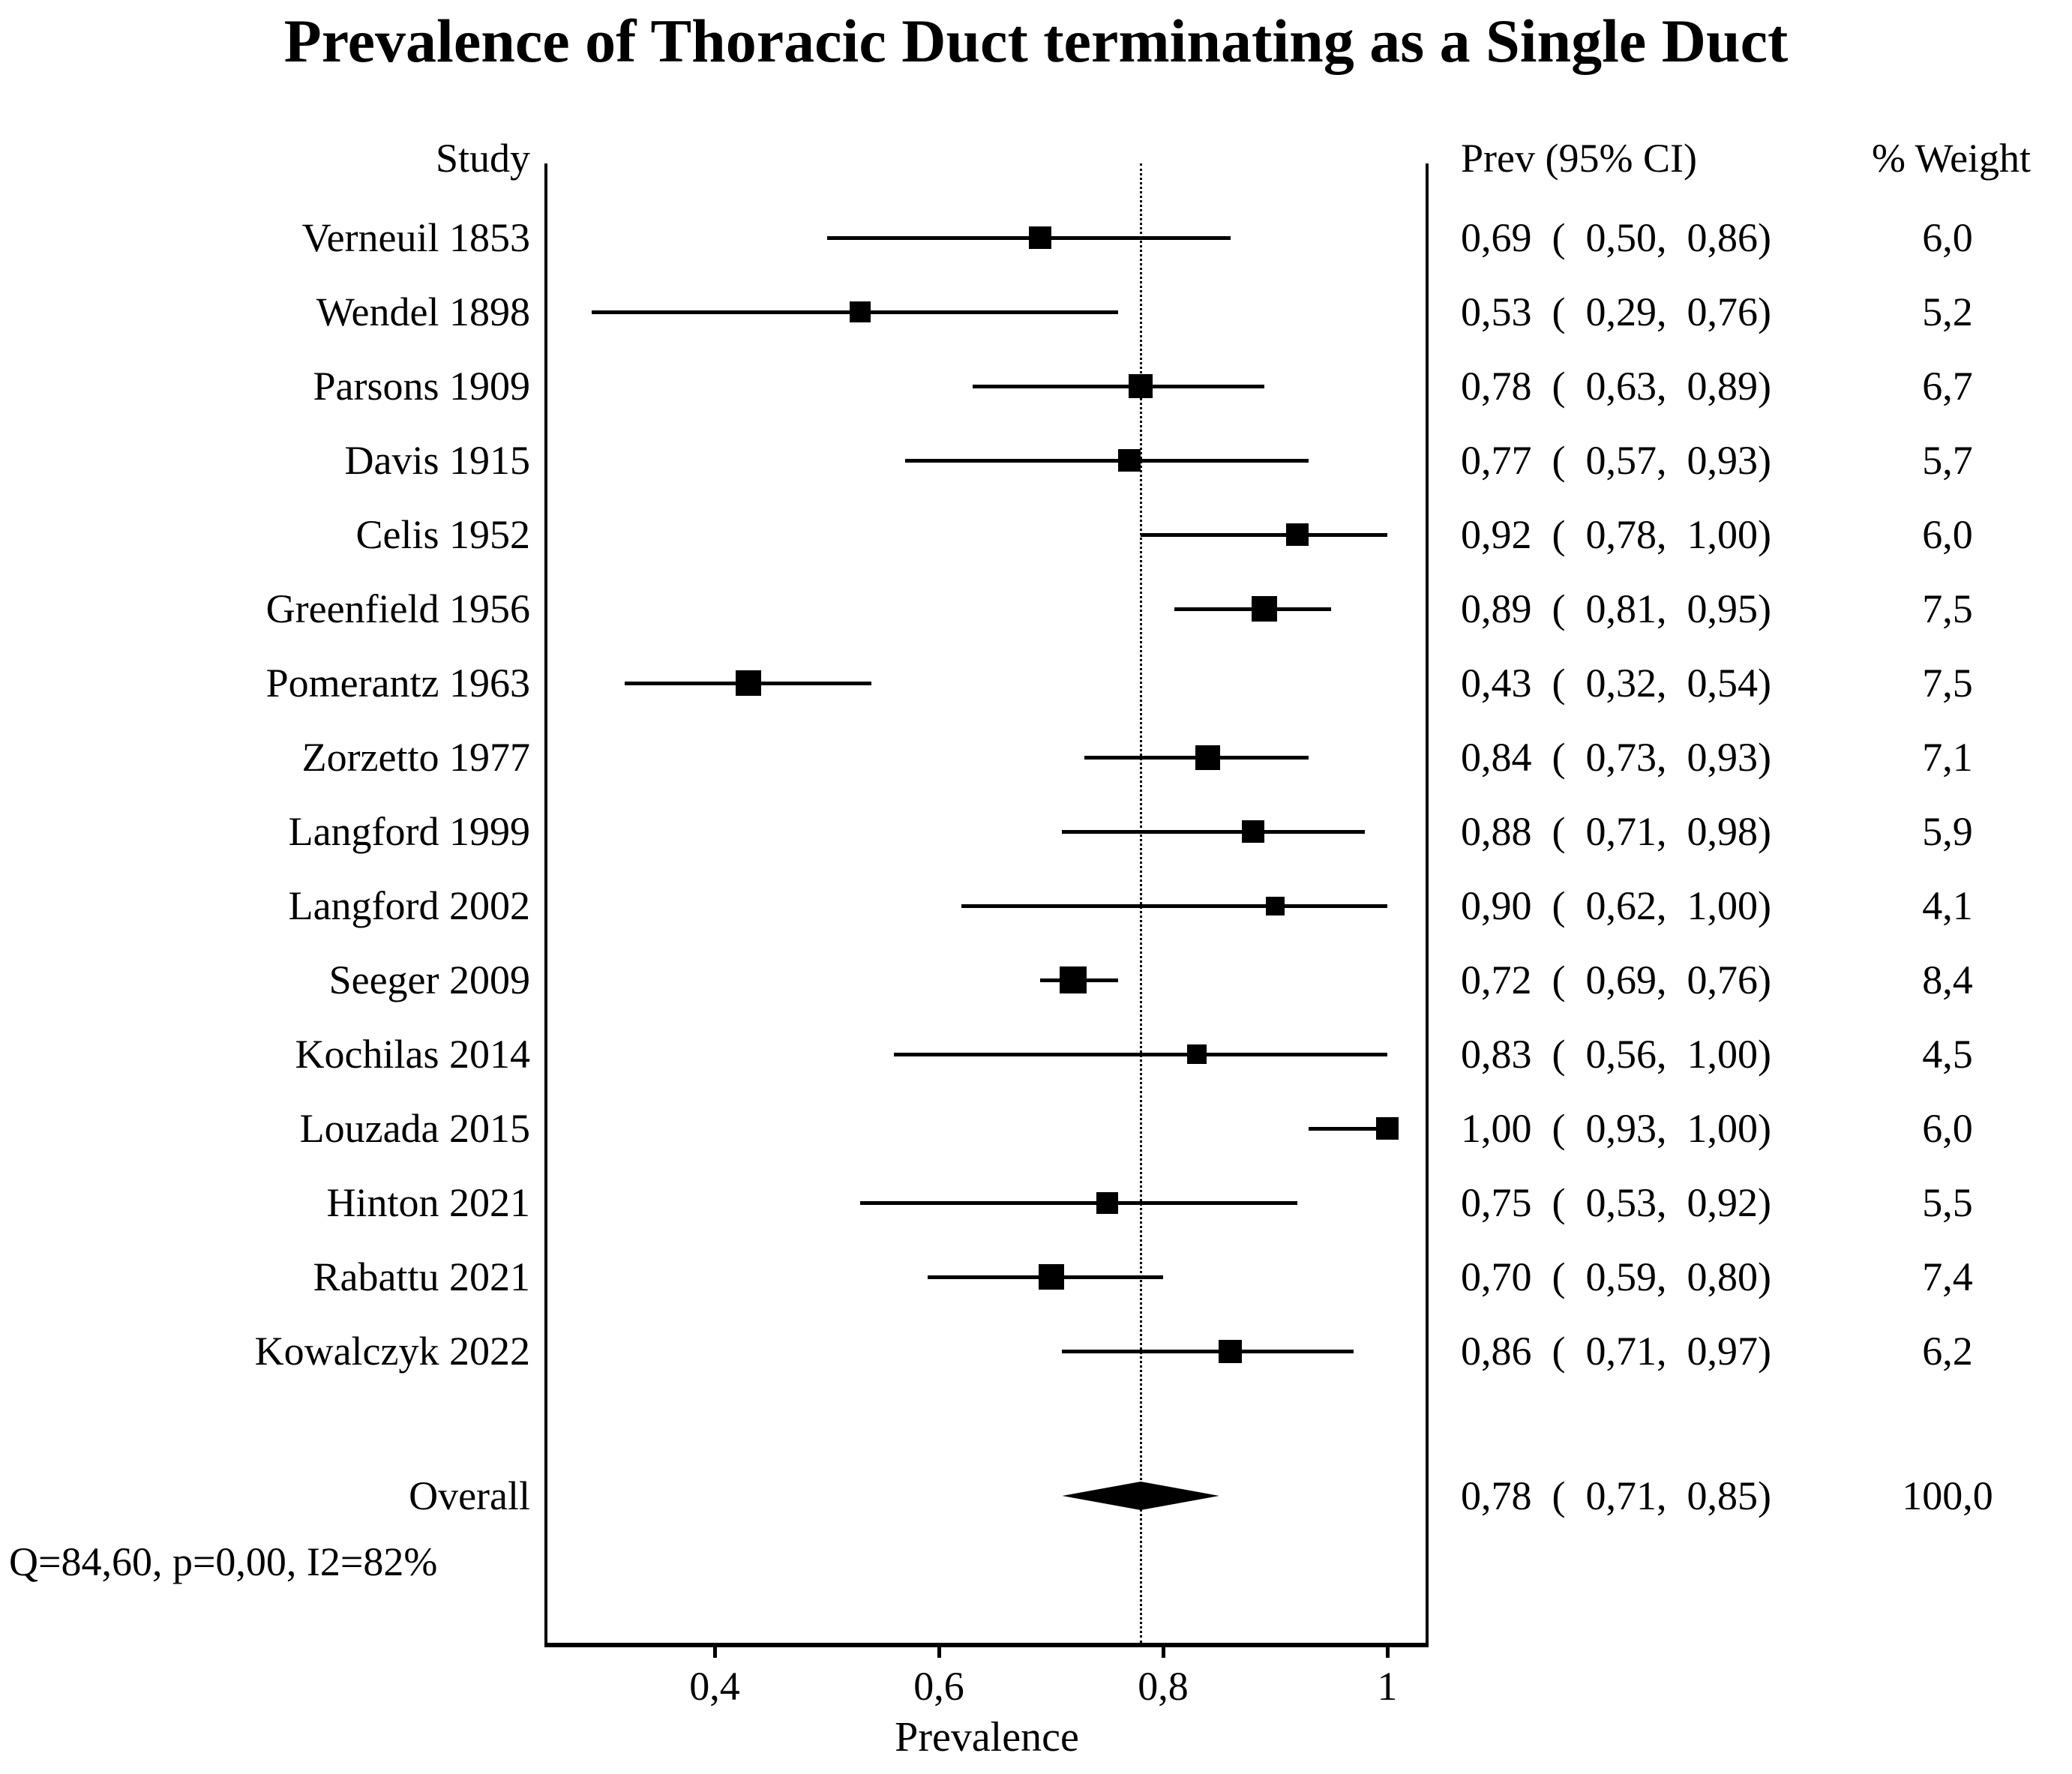 The width and height of the screenshot is (2072, 1774). What do you see at coordinates (428, 1202) in the screenshot?
I see `study-label: Hinton 2021` at bounding box center [428, 1202].